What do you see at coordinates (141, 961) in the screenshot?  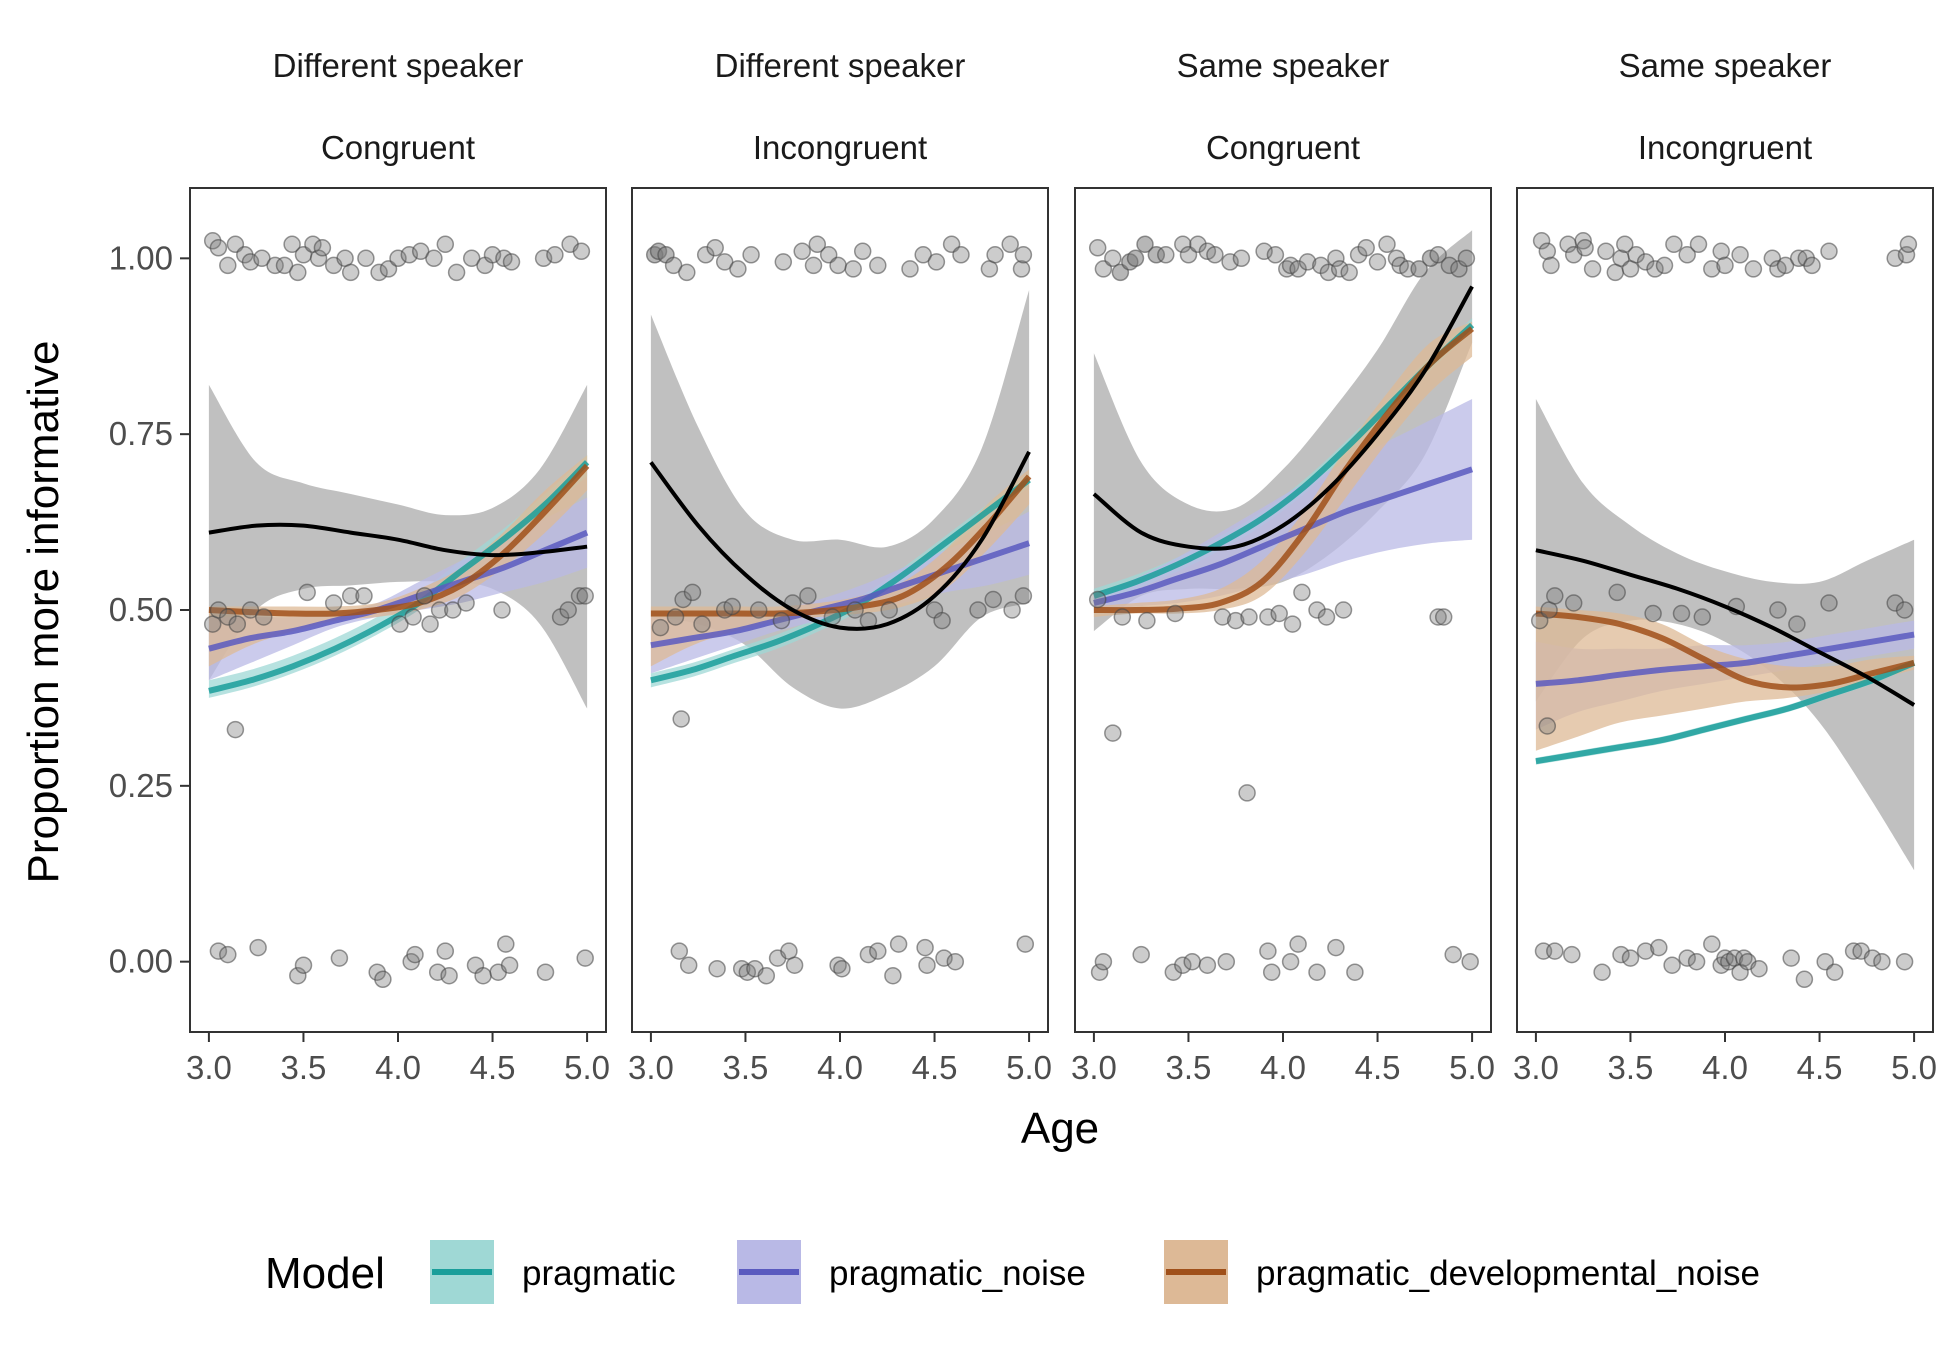 I see `y-tick-label: 0.00` at bounding box center [141, 961].